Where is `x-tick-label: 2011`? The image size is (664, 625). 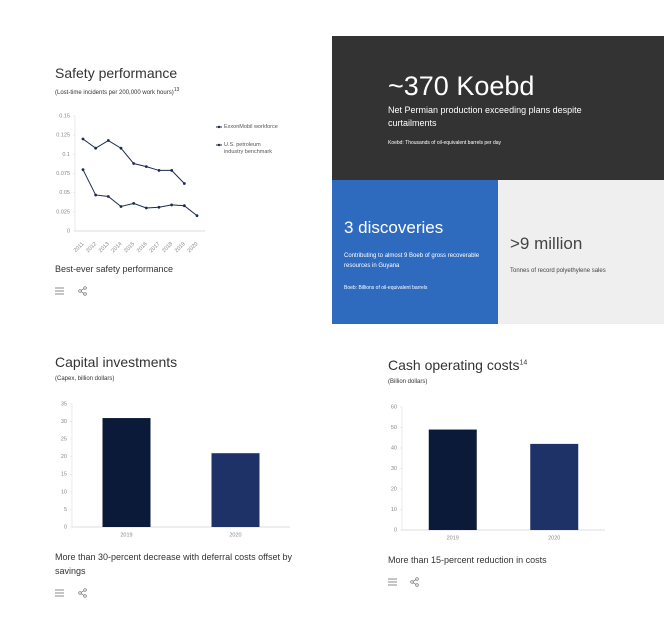
x-tick-label: 2011 is located at coordinates (79, 247).